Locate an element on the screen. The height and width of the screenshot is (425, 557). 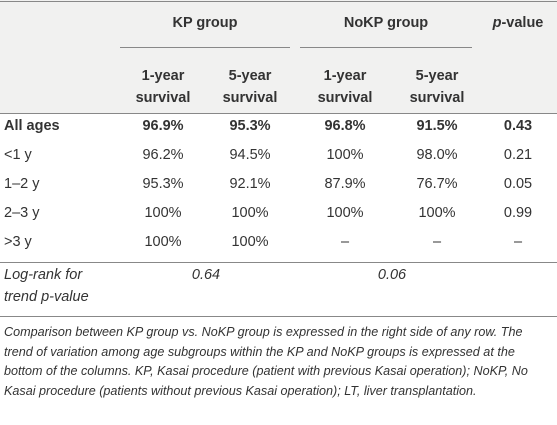
cell: 0.21 is located at coordinates (518, 155).